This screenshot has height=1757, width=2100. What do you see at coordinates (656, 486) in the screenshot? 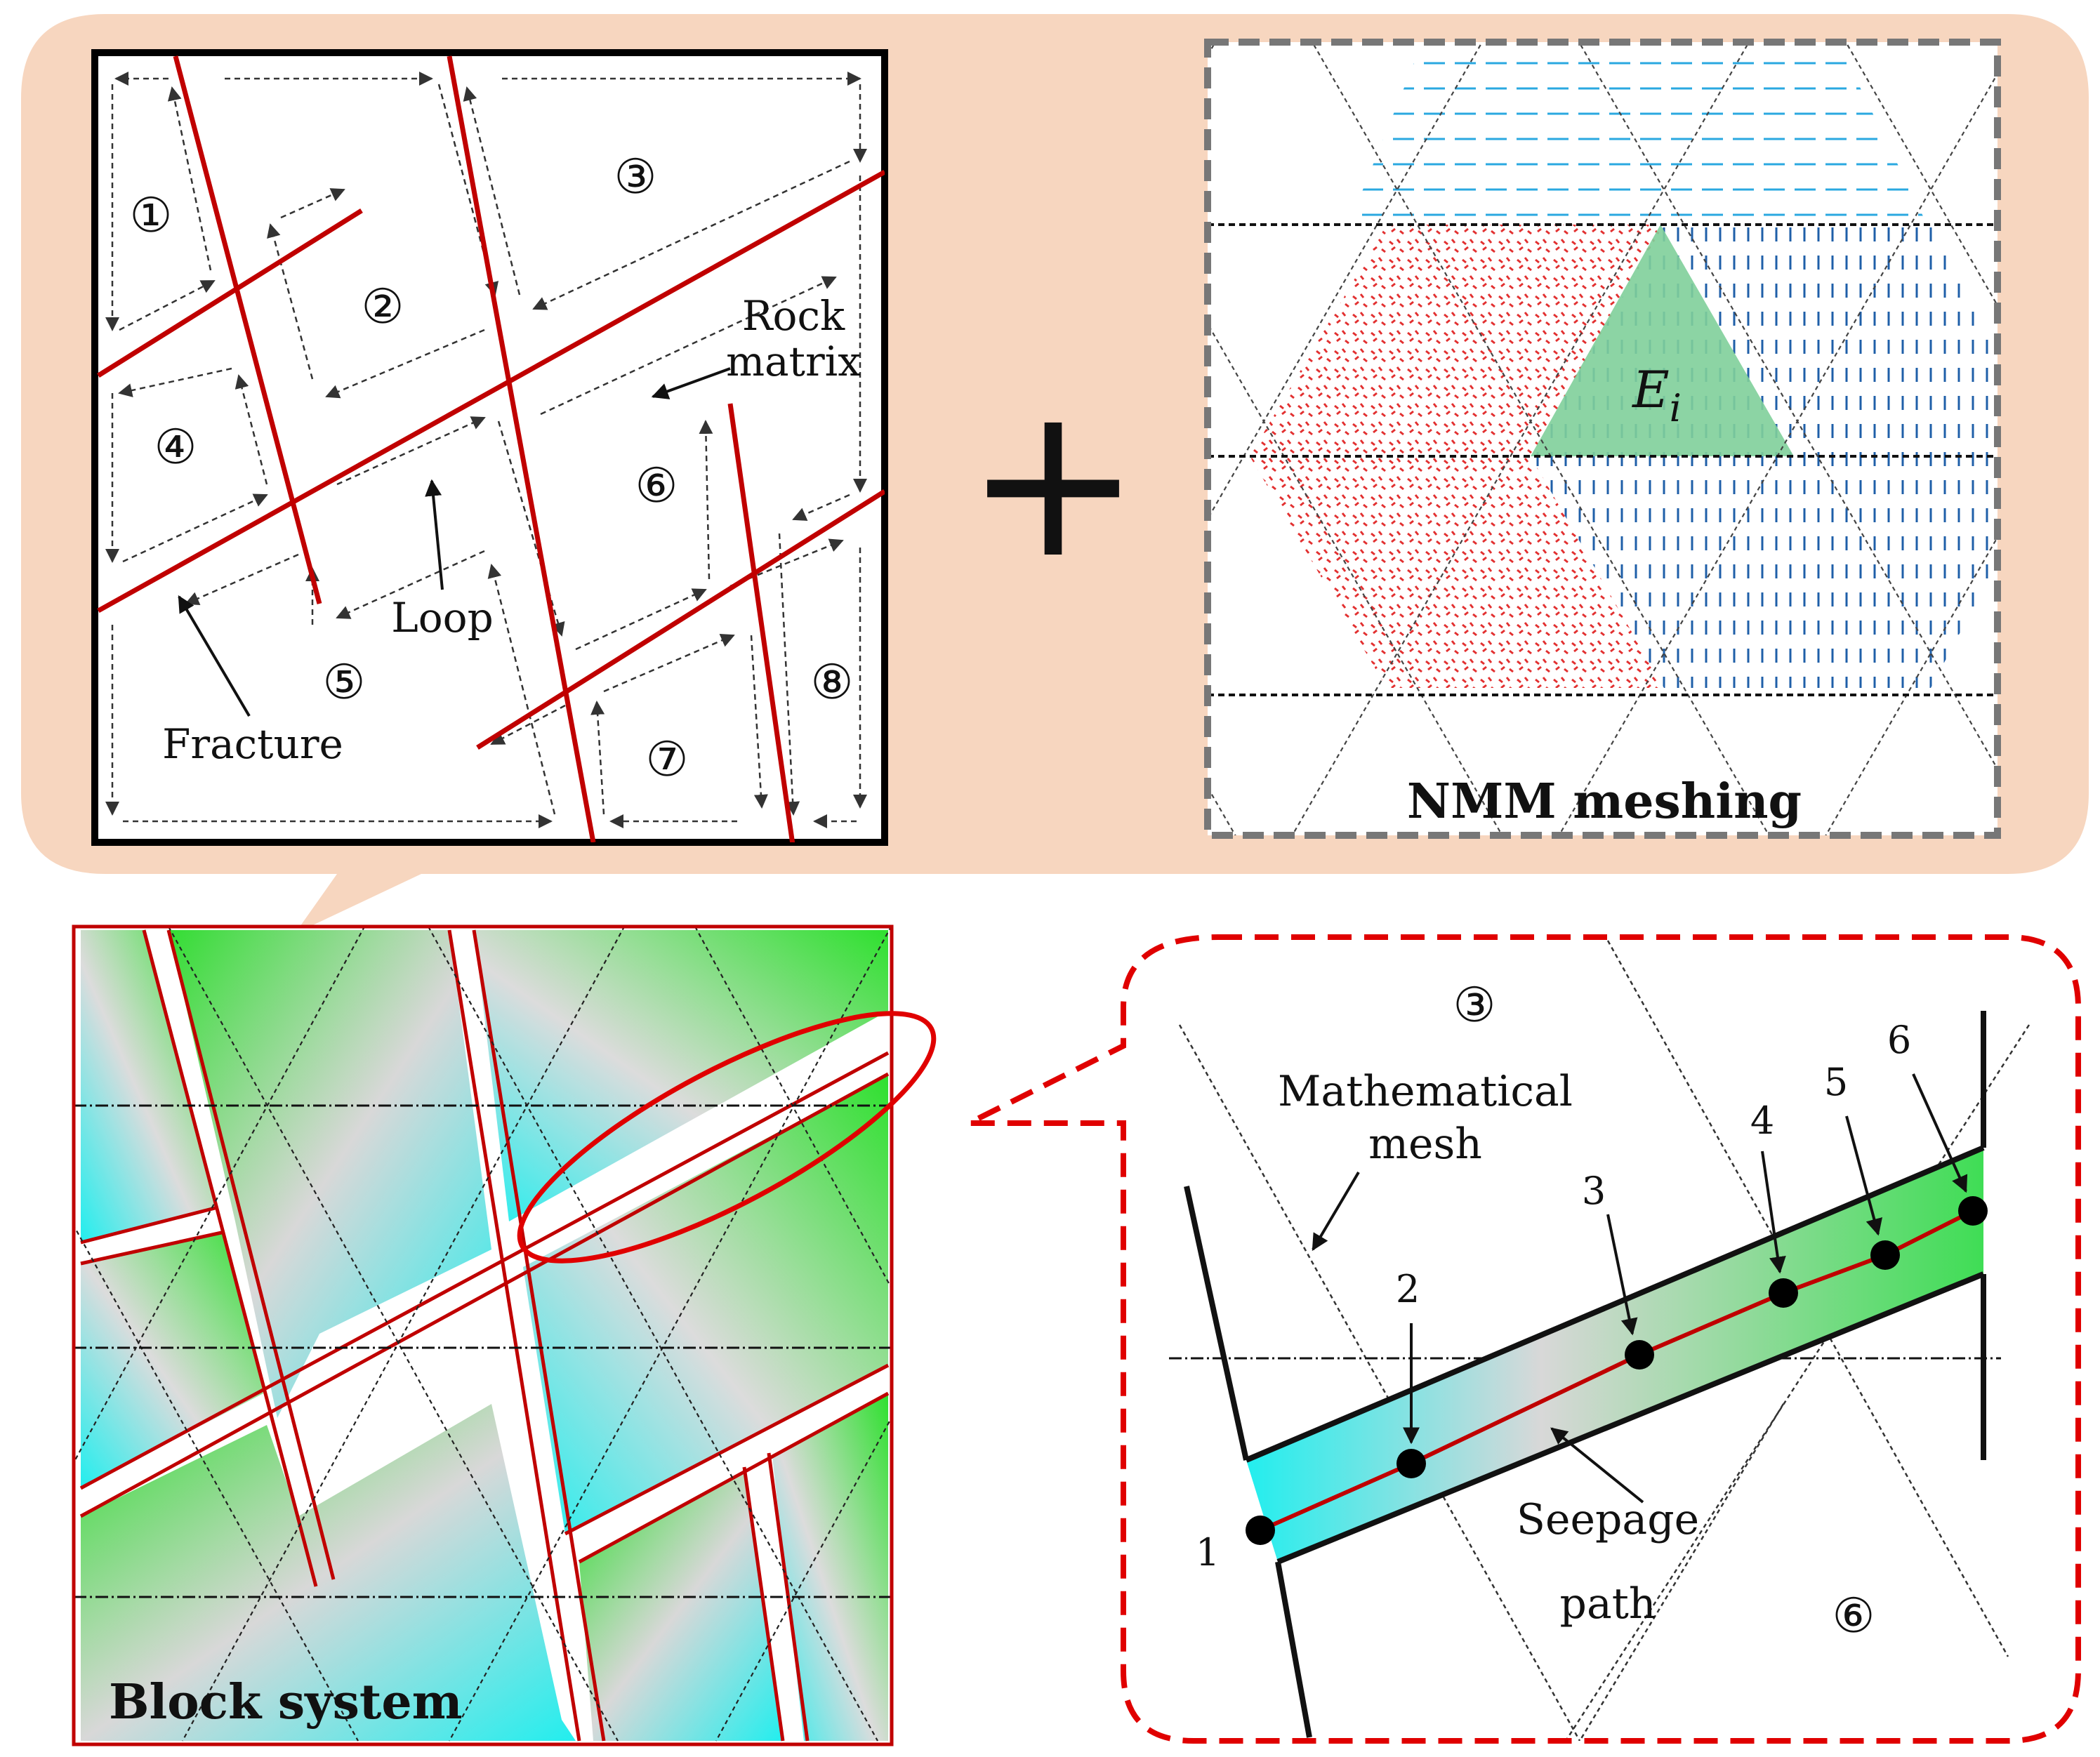
I see `region-6-label: ⑥` at bounding box center [656, 486].